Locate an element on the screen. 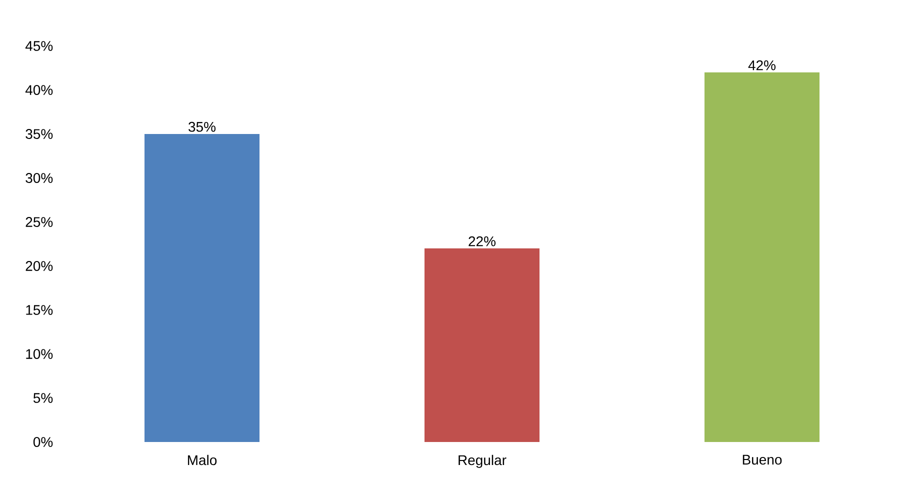 This screenshot has width=905, height=484. y-tick-label: 25% is located at coordinates (39, 222).